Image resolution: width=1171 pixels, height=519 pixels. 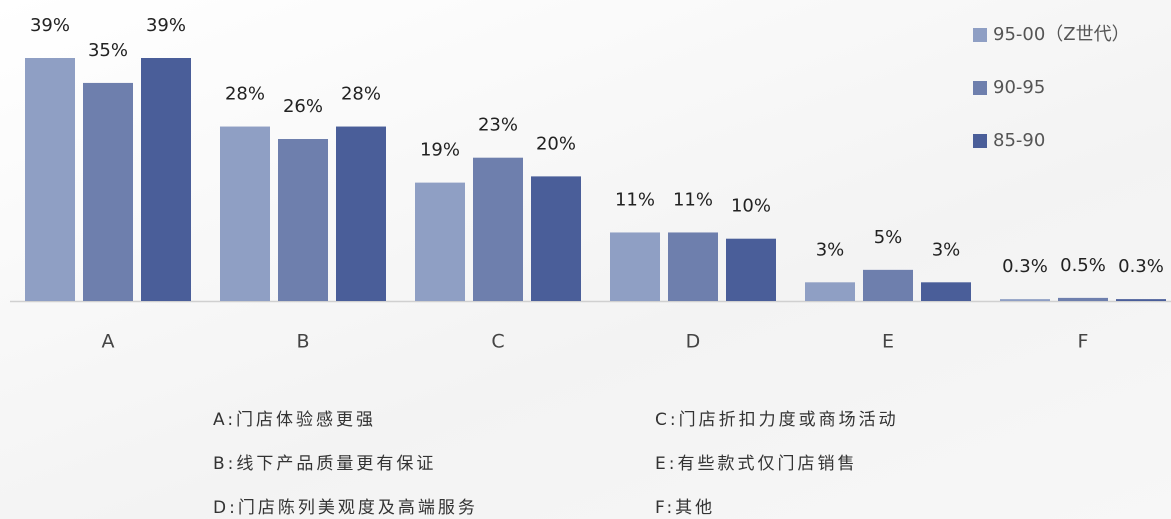 What do you see at coordinates (1019, 140) in the screenshot?
I see `legend-label: 85-90` at bounding box center [1019, 140].